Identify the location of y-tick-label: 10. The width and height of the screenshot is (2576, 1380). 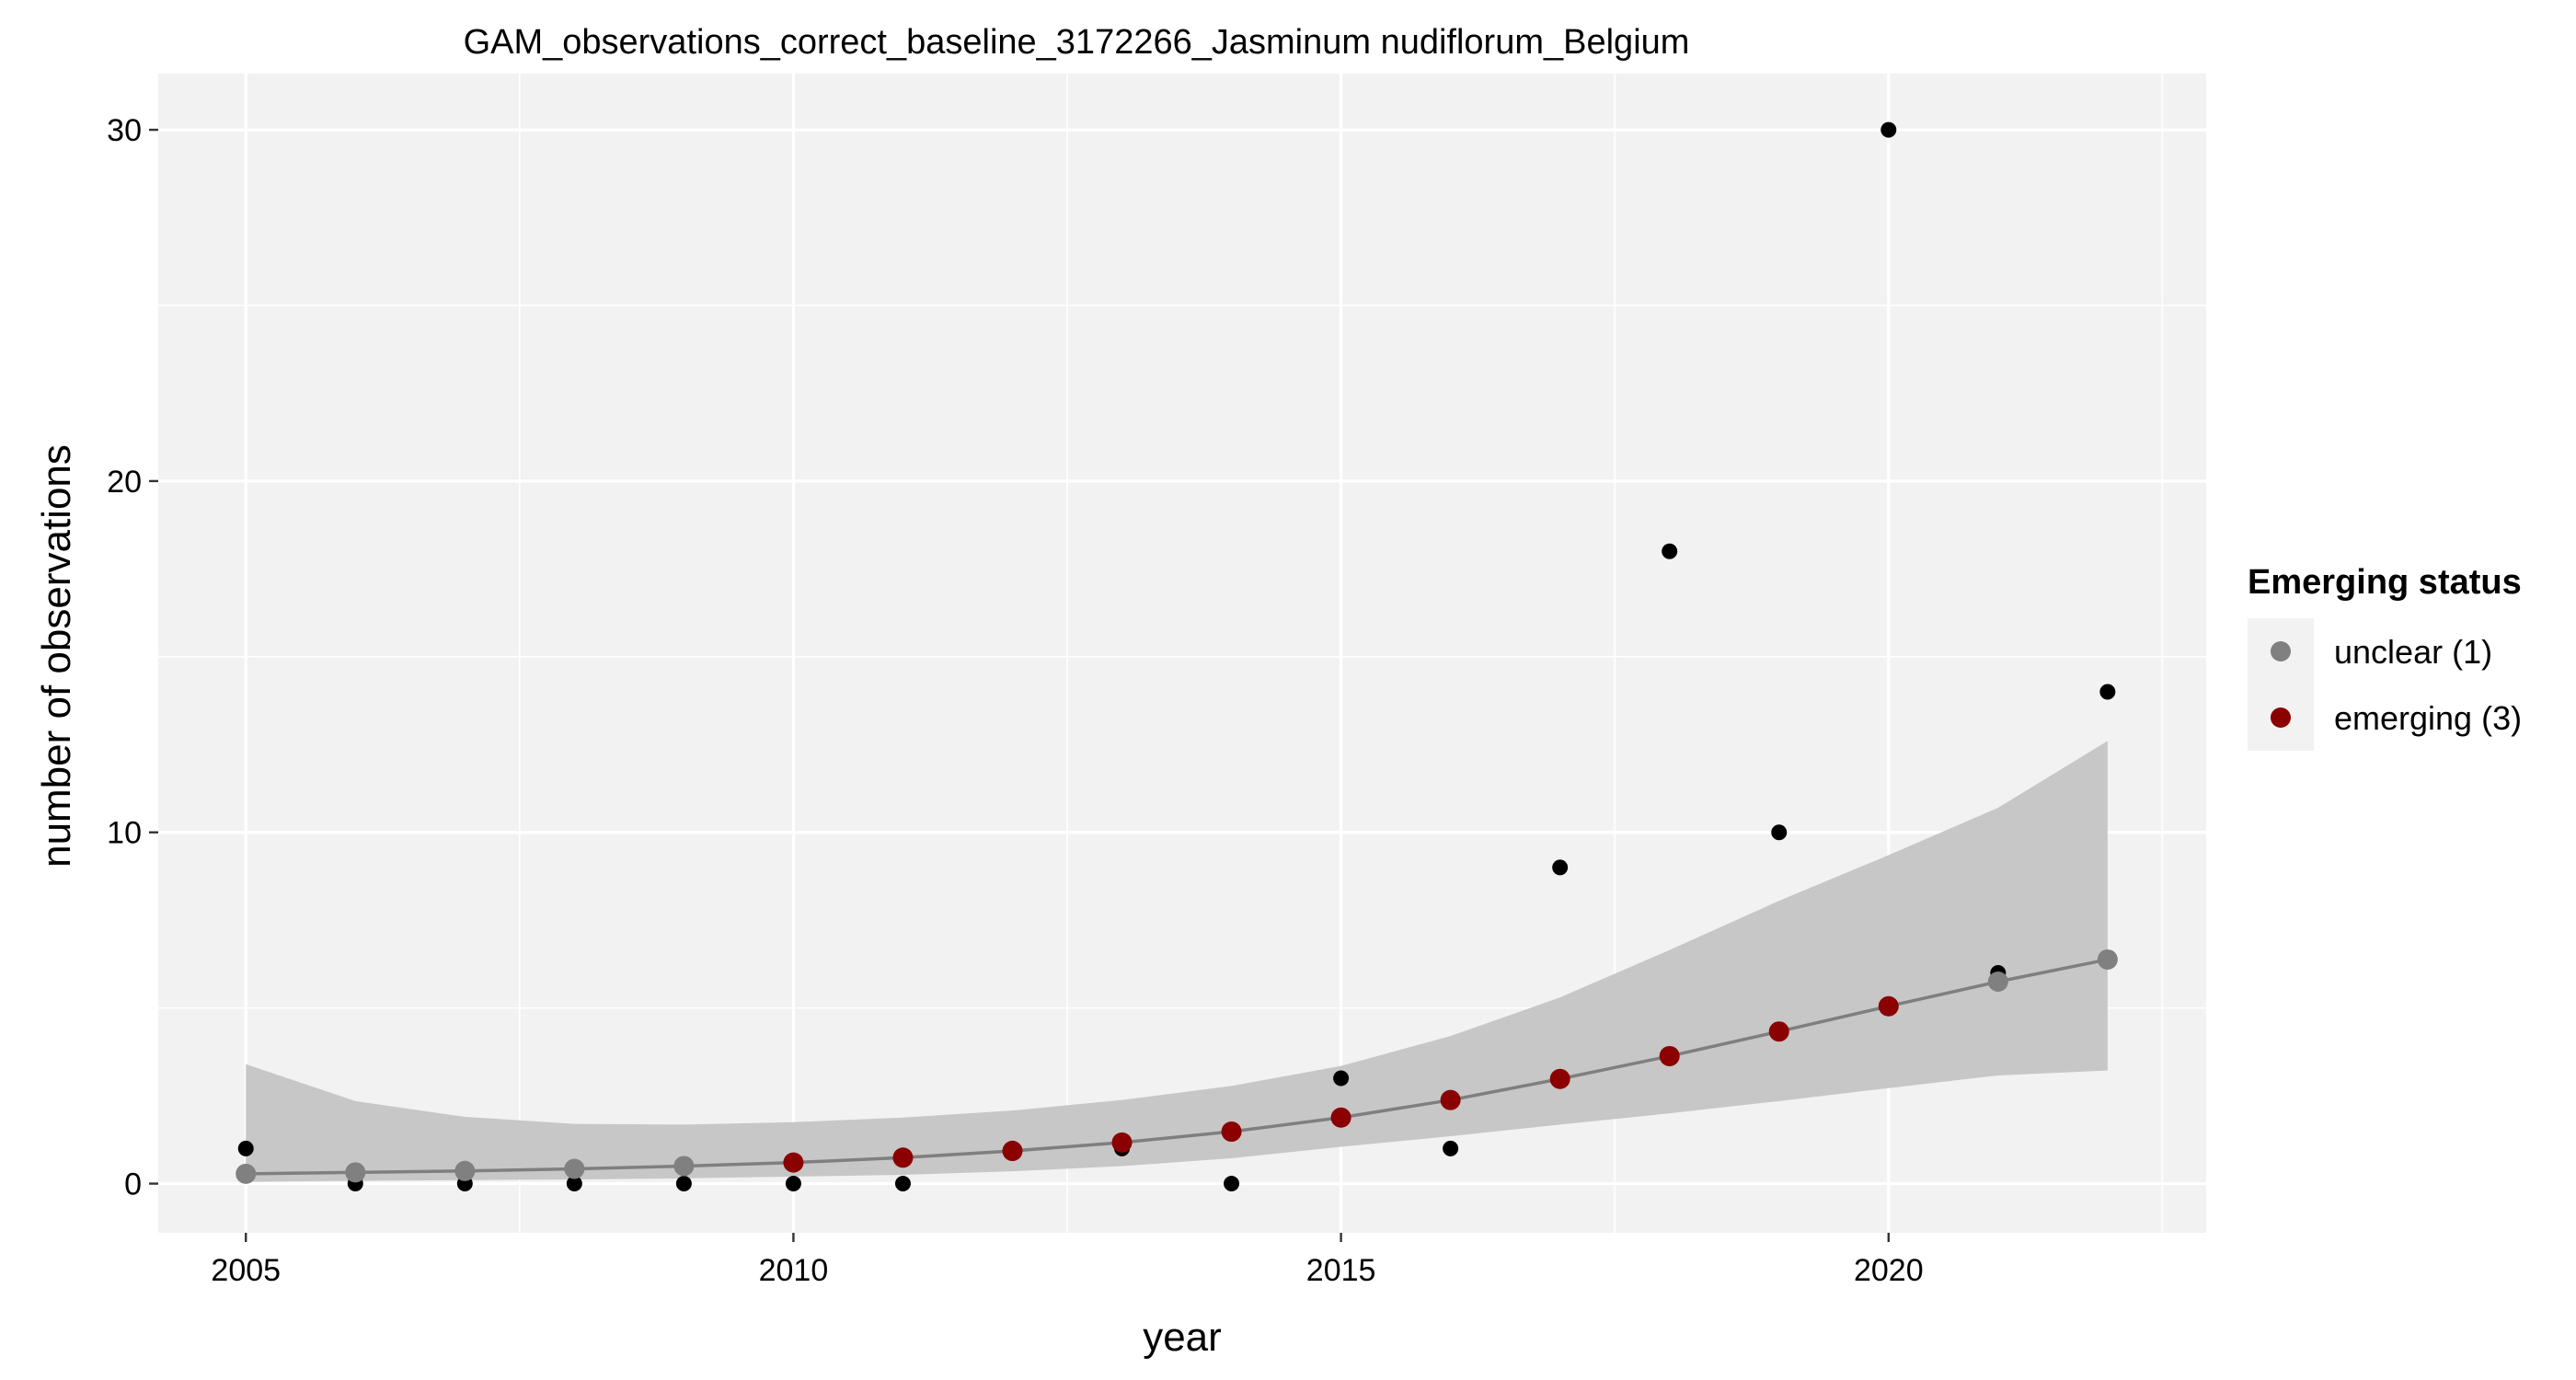
(124, 833).